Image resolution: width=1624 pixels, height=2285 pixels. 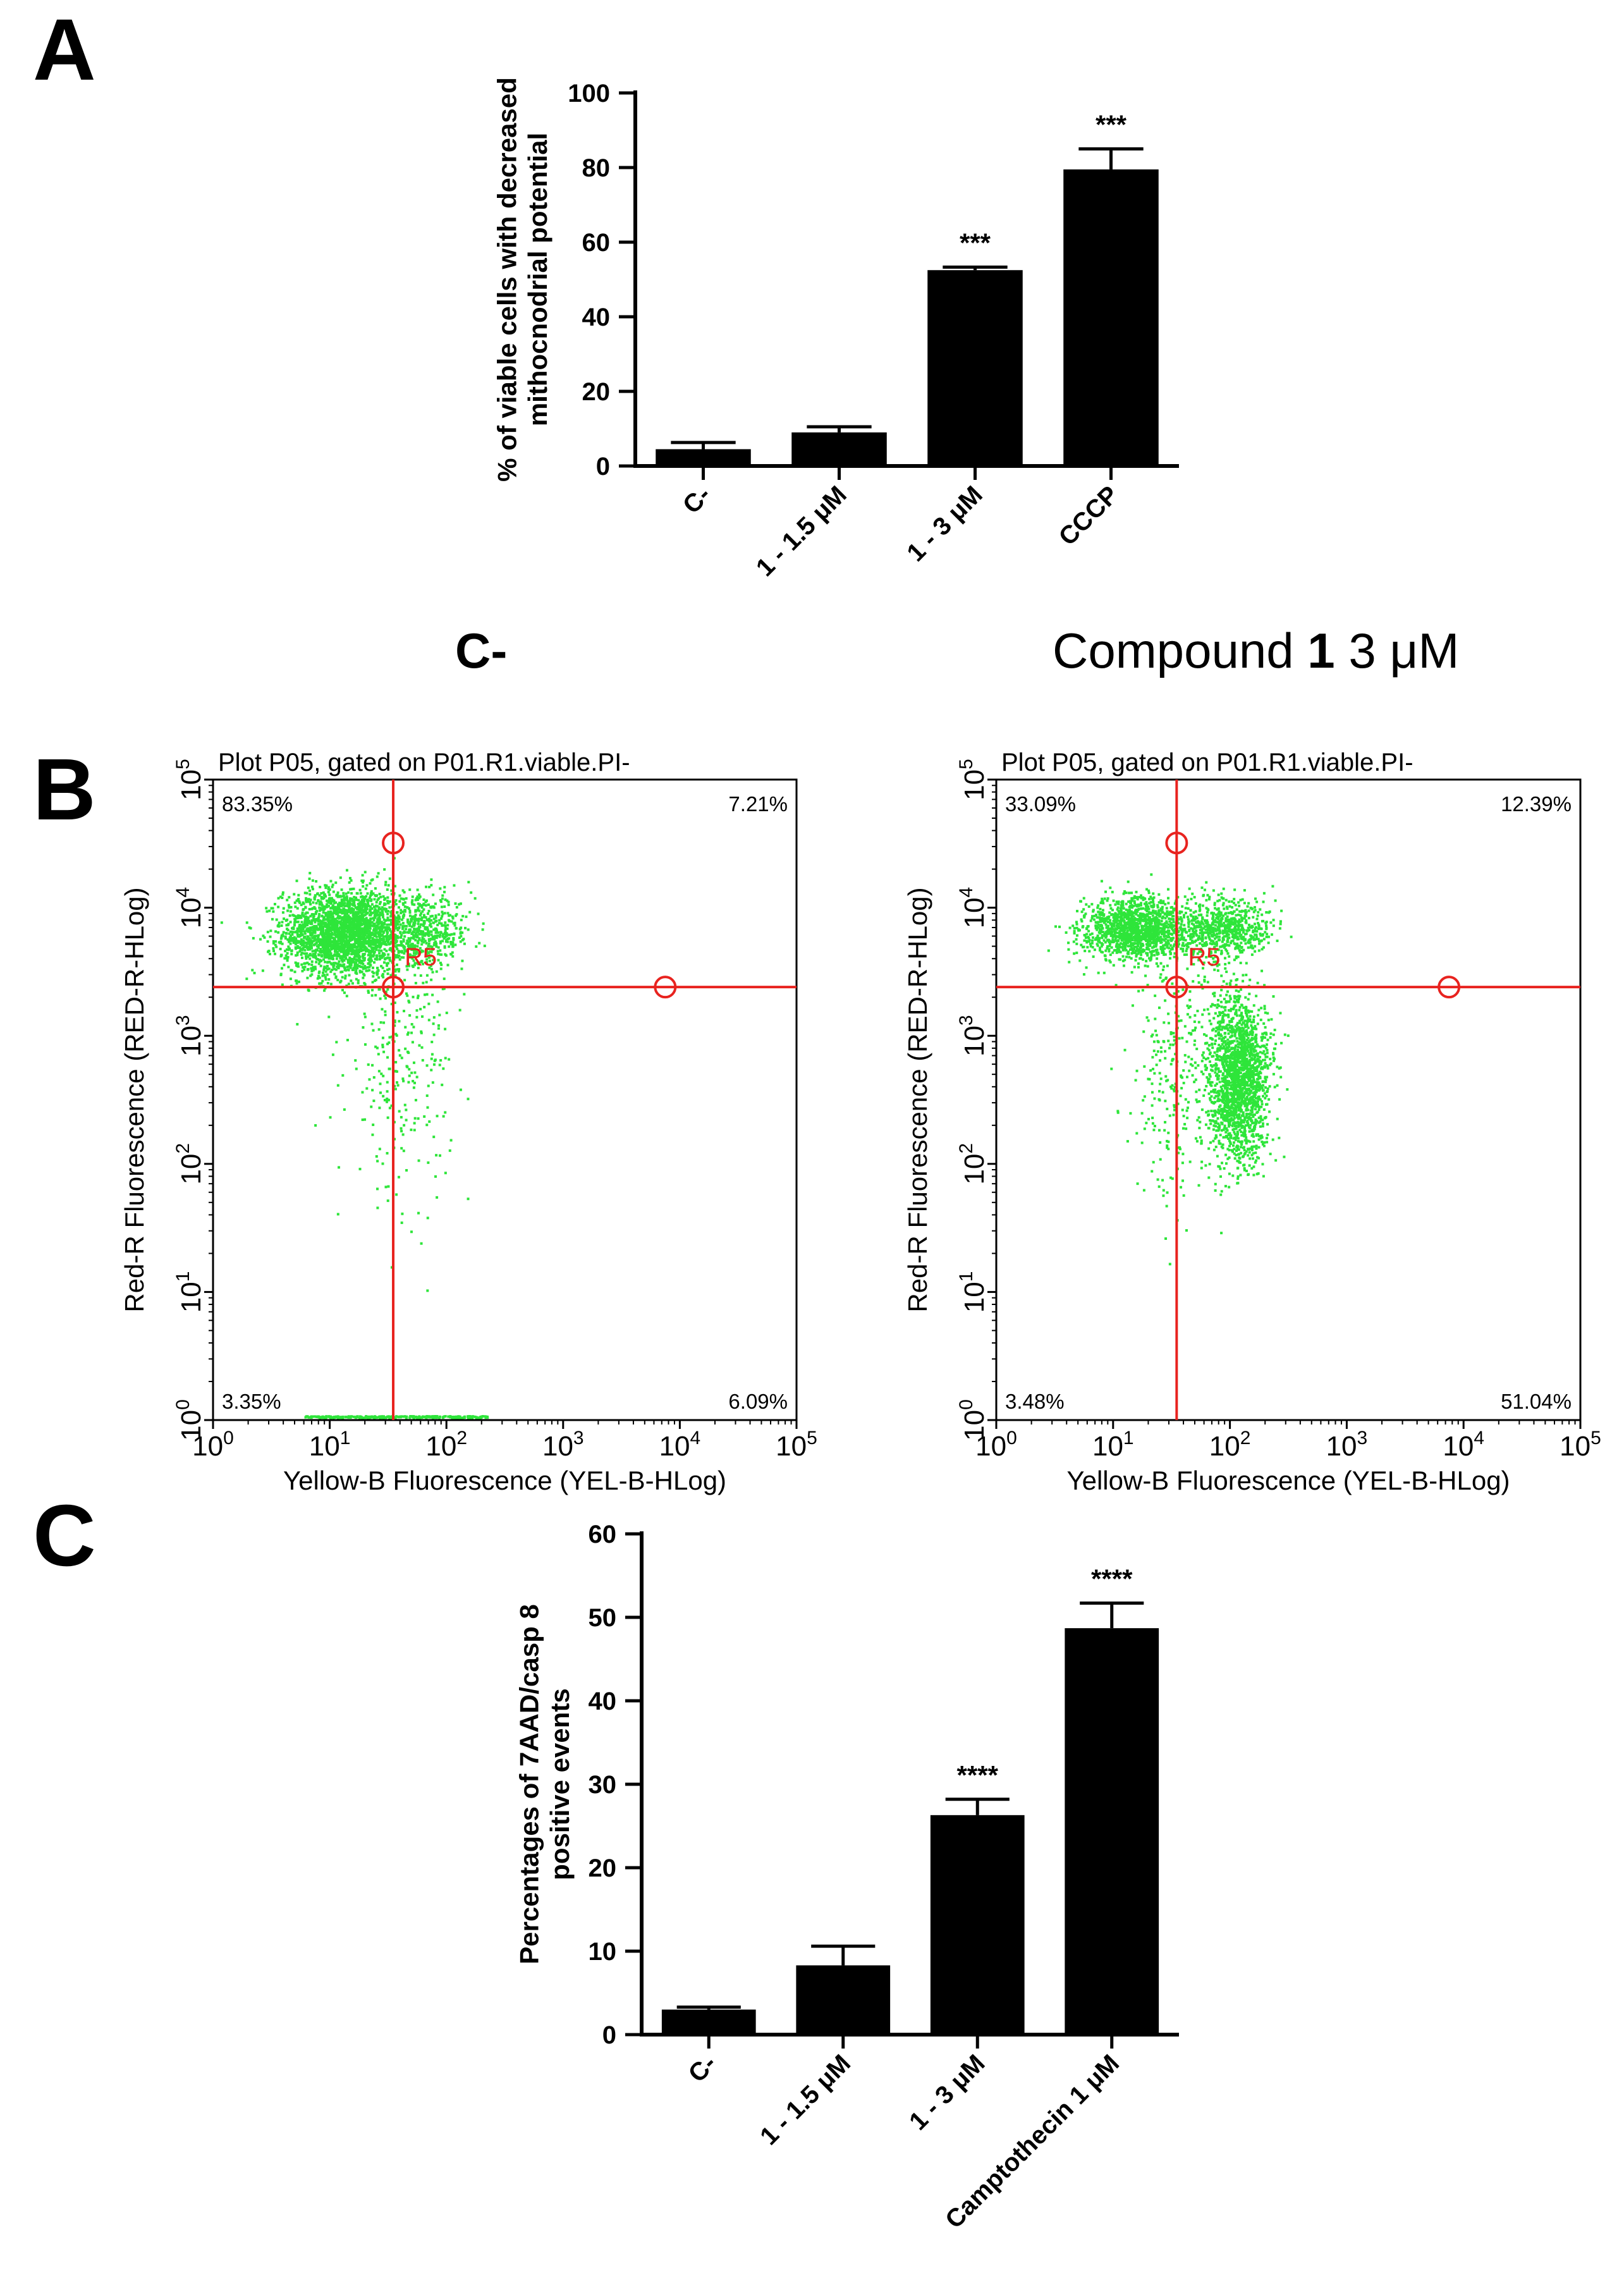 I want to click on y-tick-label: 102, so click(x=190, y=1164).